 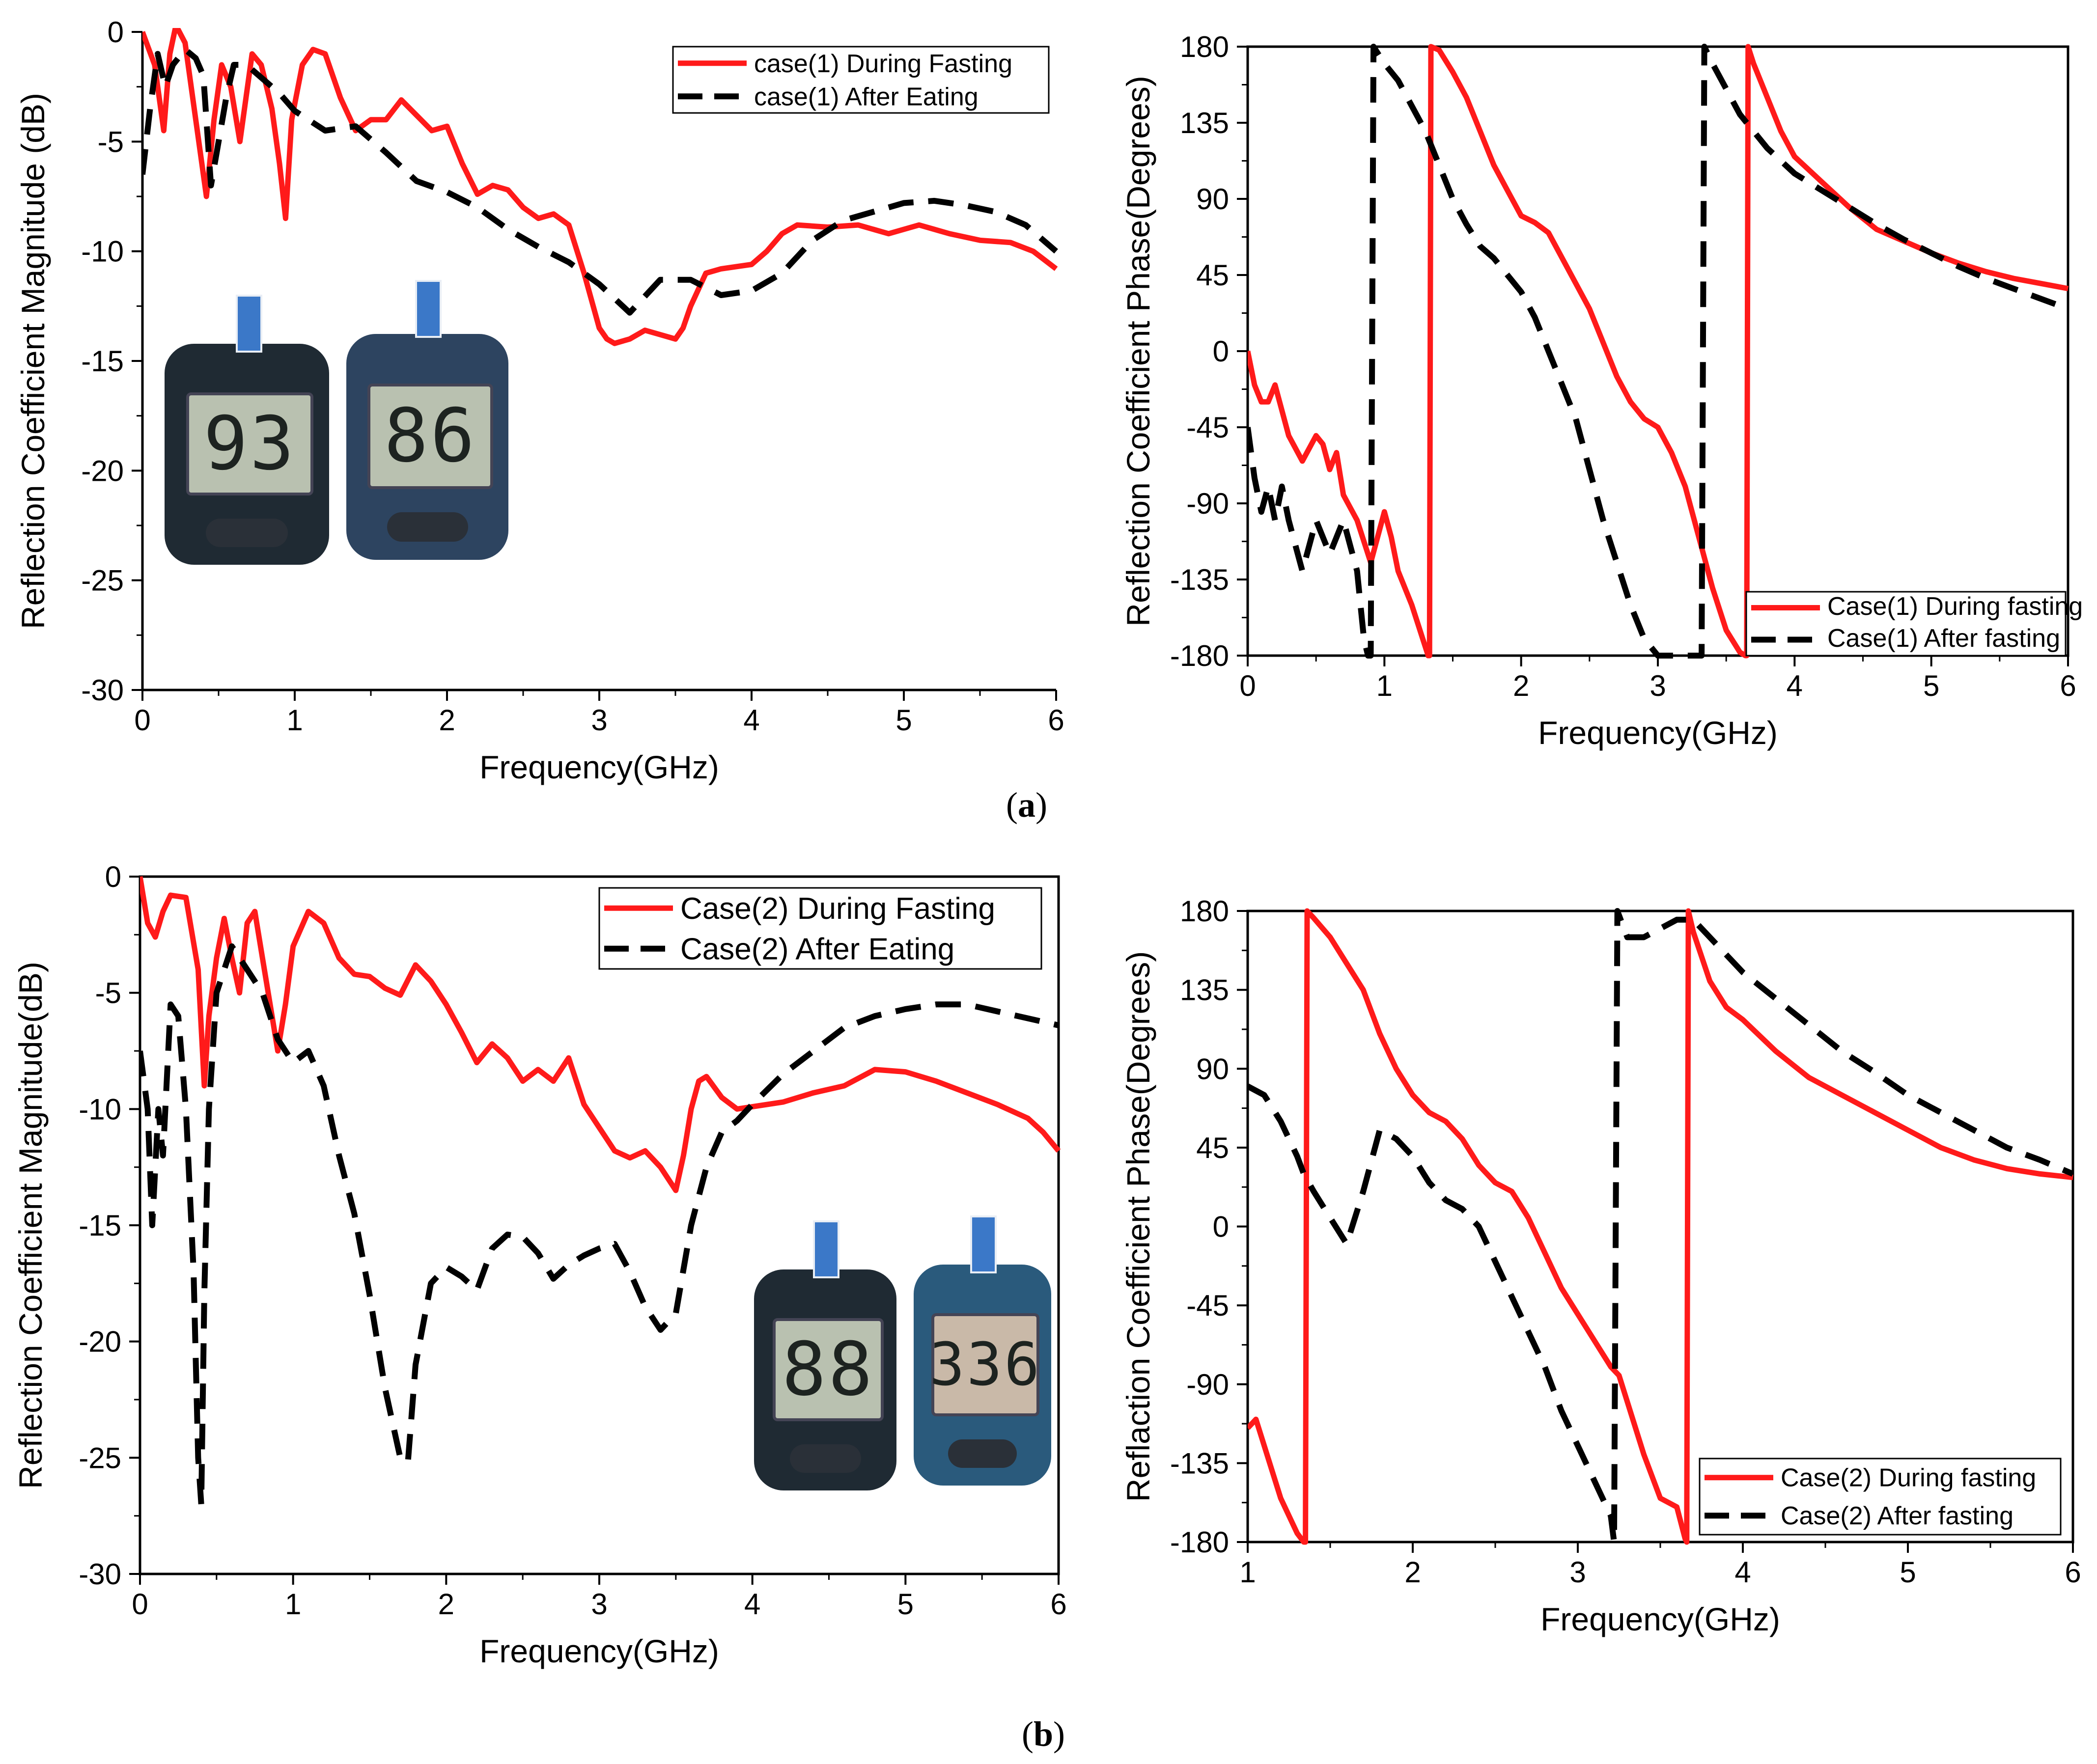 What do you see at coordinates (817, 949) in the screenshot?
I see `legend-label: Case(2) After Eating` at bounding box center [817, 949].